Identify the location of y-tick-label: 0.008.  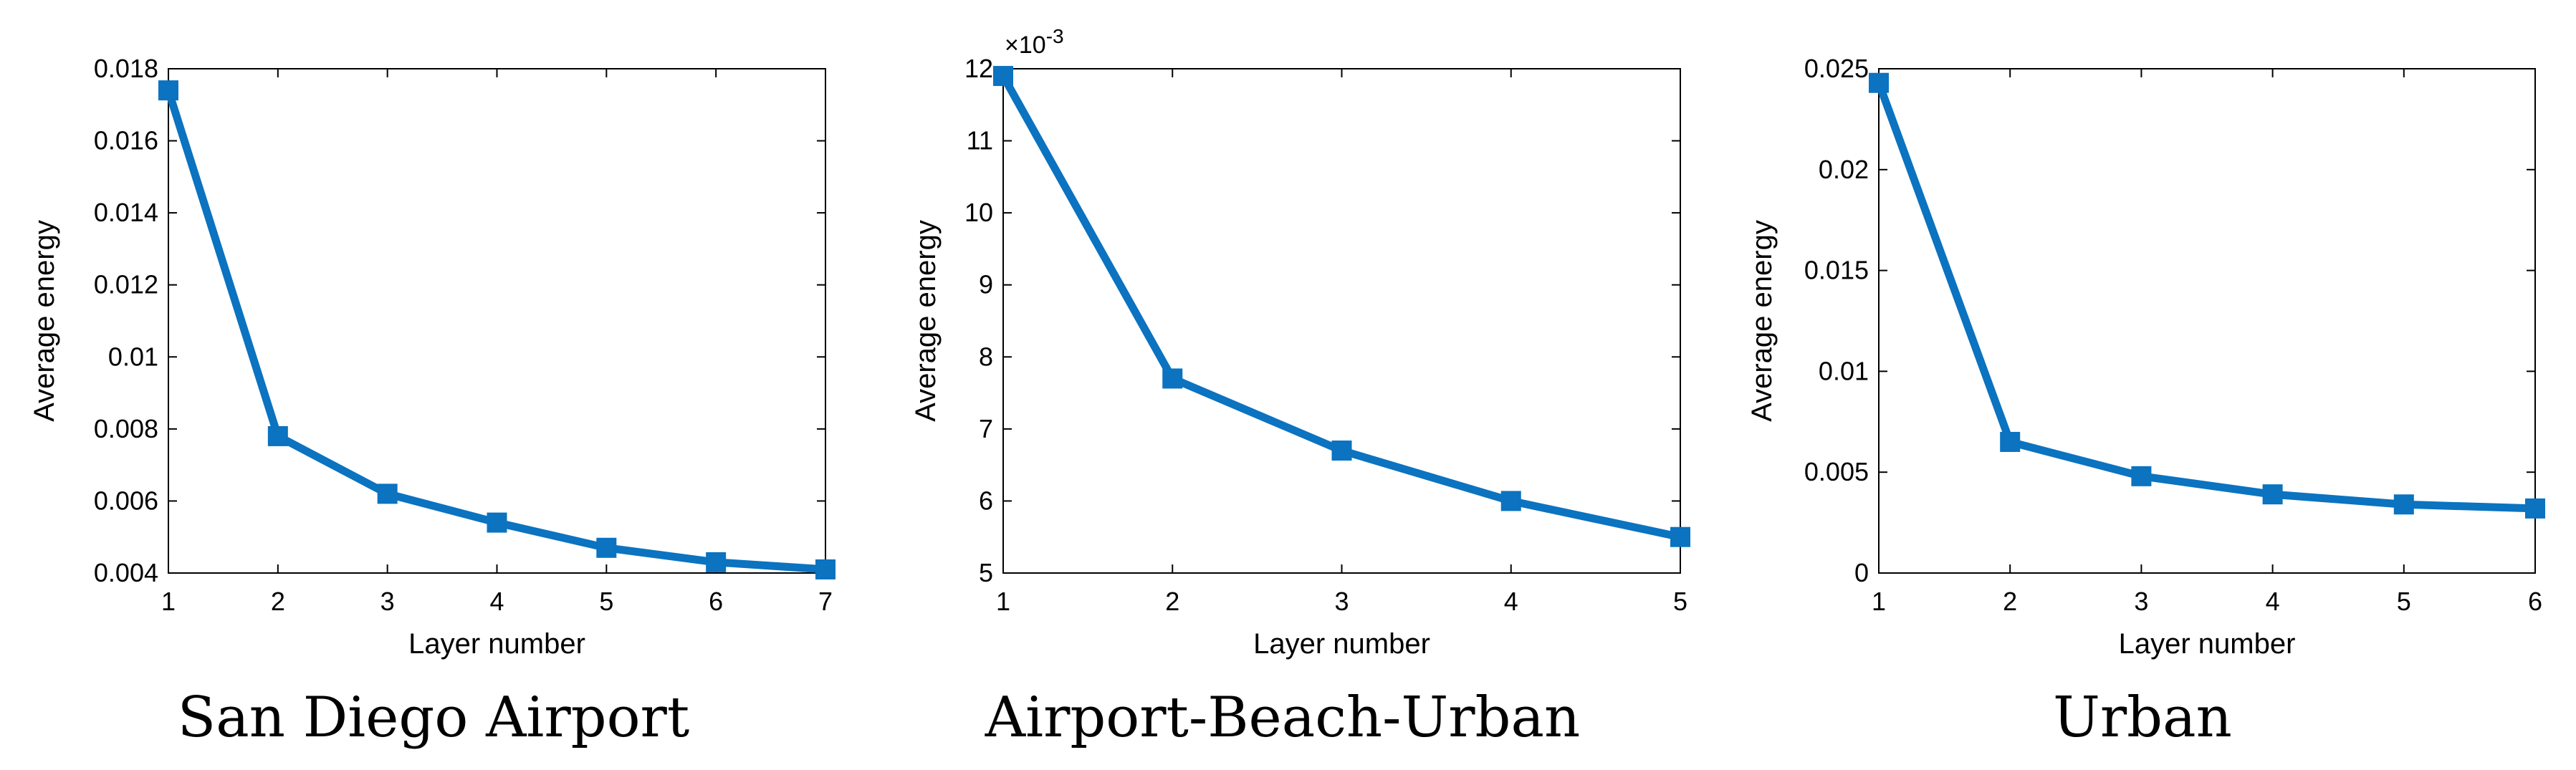
(126, 428).